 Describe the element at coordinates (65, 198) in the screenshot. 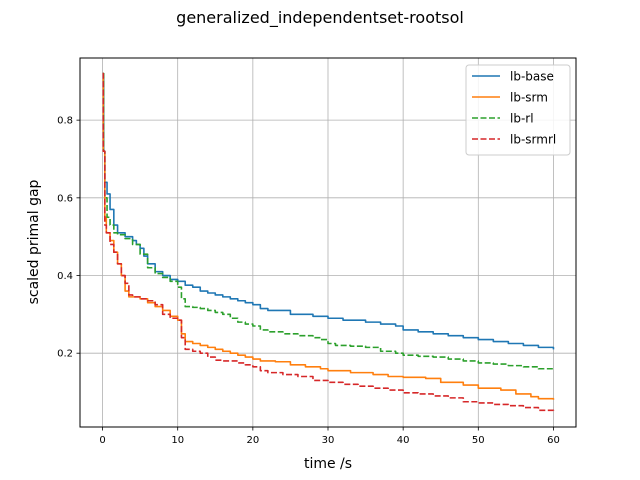

I see `y-tick-label: 0.6` at that location.